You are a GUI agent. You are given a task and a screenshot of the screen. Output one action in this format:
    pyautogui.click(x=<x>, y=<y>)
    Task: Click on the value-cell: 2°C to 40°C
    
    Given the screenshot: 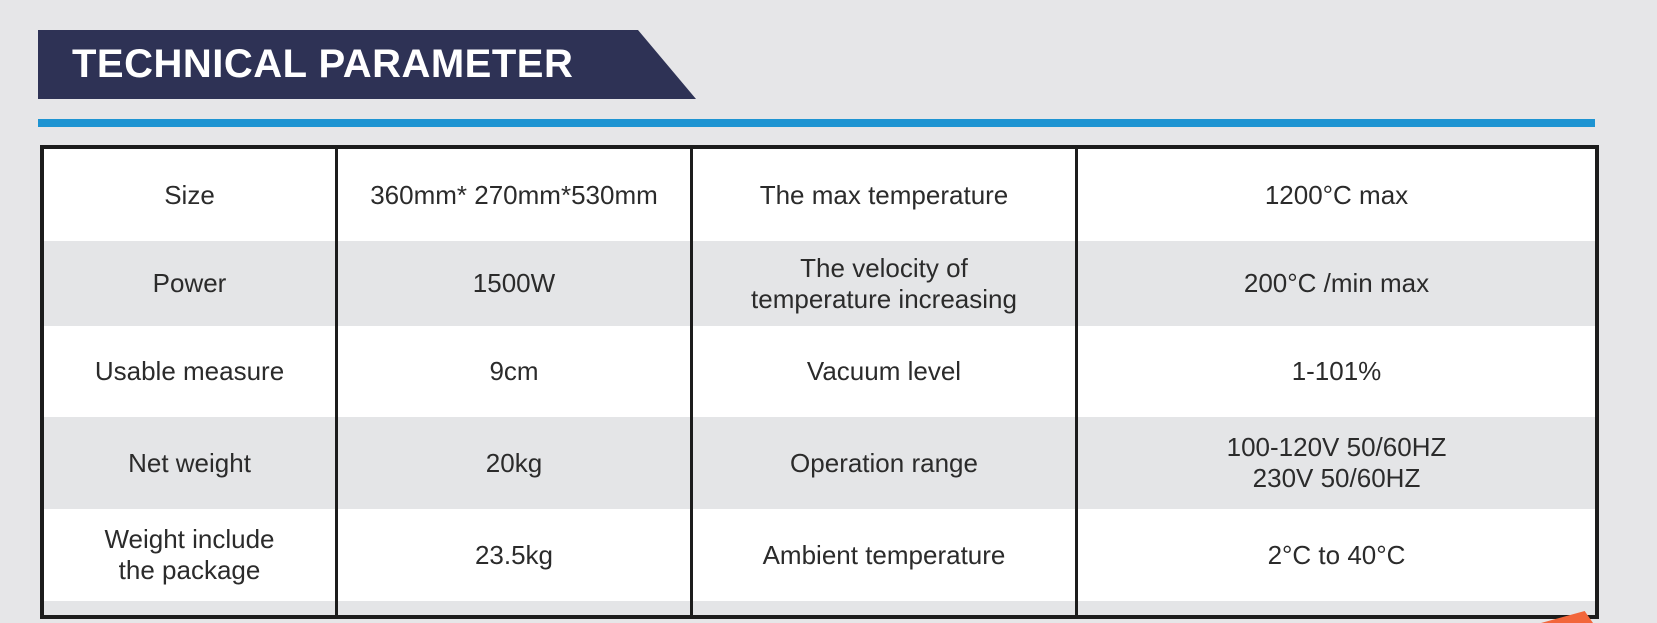 What is the action you would take?
    pyautogui.click(x=1335, y=555)
    